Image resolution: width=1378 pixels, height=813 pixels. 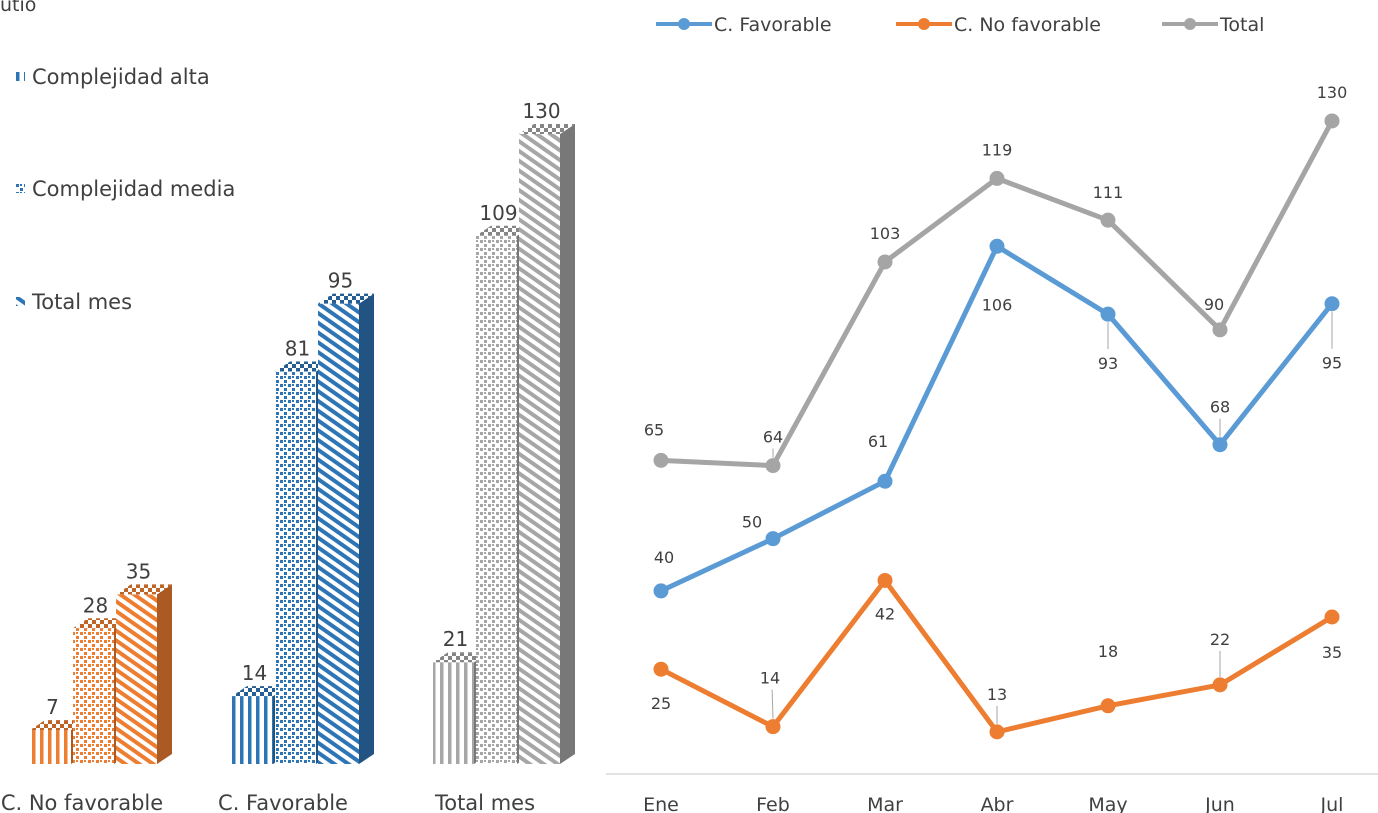 What do you see at coordinates (1332, 803) in the screenshot?
I see `x-tick-label-jul: Jul` at bounding box center [1332, 803].